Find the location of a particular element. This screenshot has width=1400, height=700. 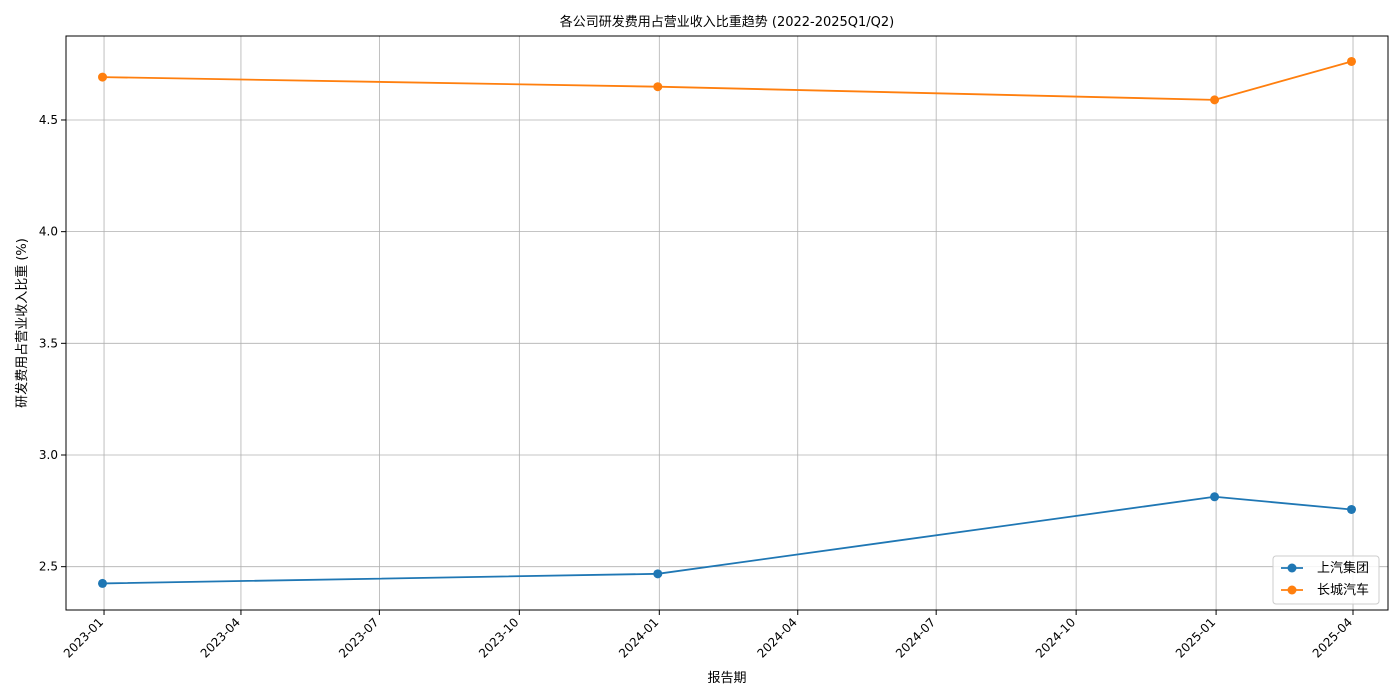

y-tick-label: 2.5 is located at coordinates (48, 567).